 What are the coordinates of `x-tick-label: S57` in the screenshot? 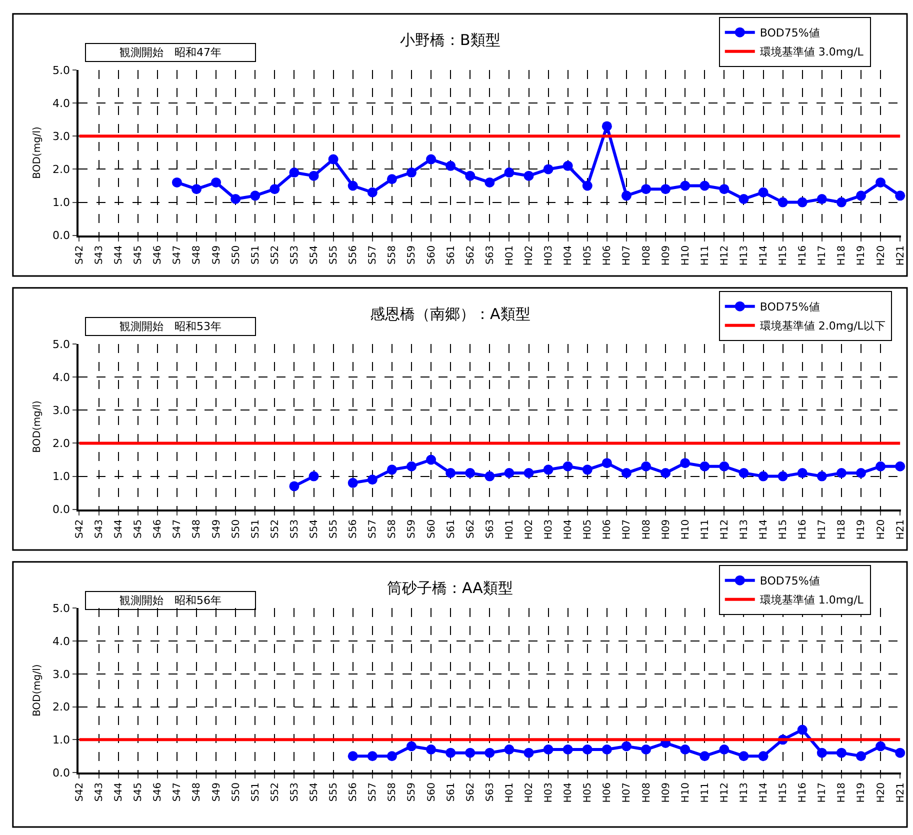 It's located at (373, 792).